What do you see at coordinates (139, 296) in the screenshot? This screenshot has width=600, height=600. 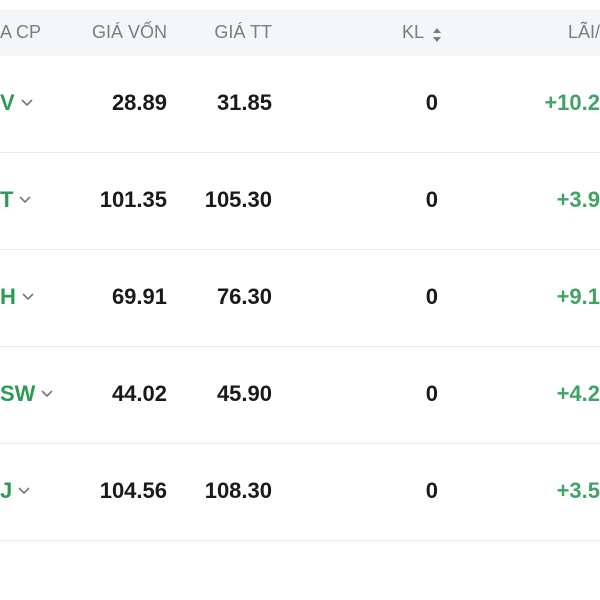 I see `cost: 69.91` at bounding box center [139, 296].